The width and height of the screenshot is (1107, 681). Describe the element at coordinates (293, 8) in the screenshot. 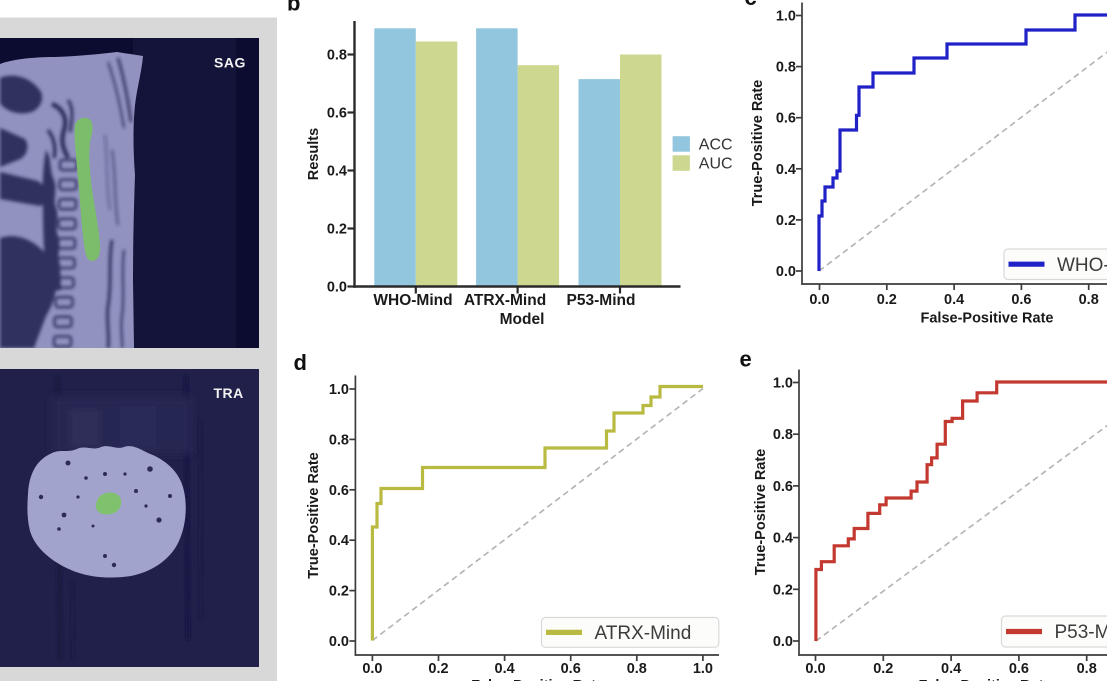

I see `svg-text: b` at that location.